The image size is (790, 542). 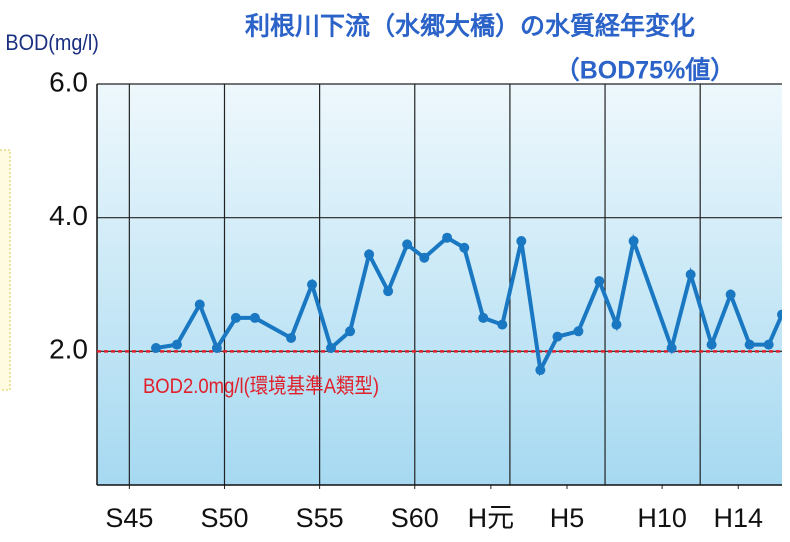 What do you see at coordinates (491, 518) in the screenshot?
I see `x-tick-label: H元` at bounding box center [491, 518].